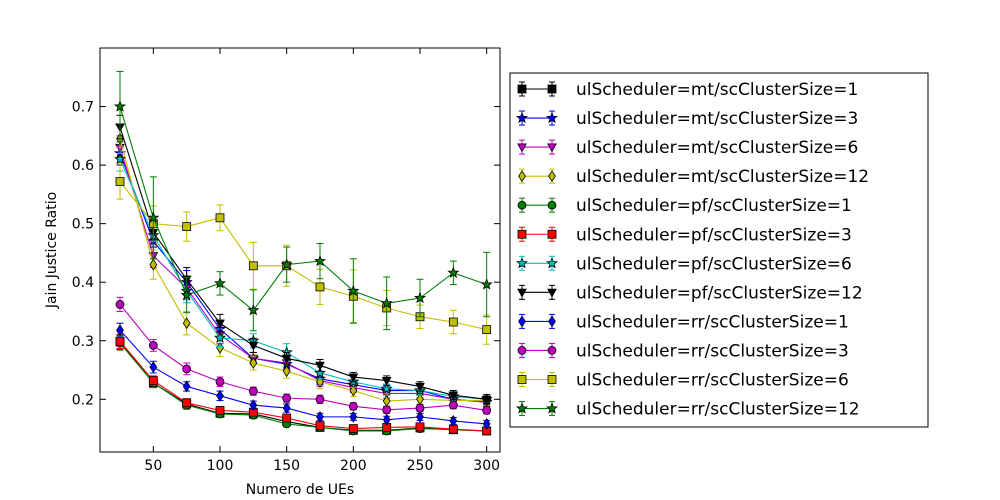 Image resolution: width=1000 pixels, height=500 pixels. I want to click on legend-entry-10: ulScheduler=rr/scClusterSize=6, so click(683, 381).